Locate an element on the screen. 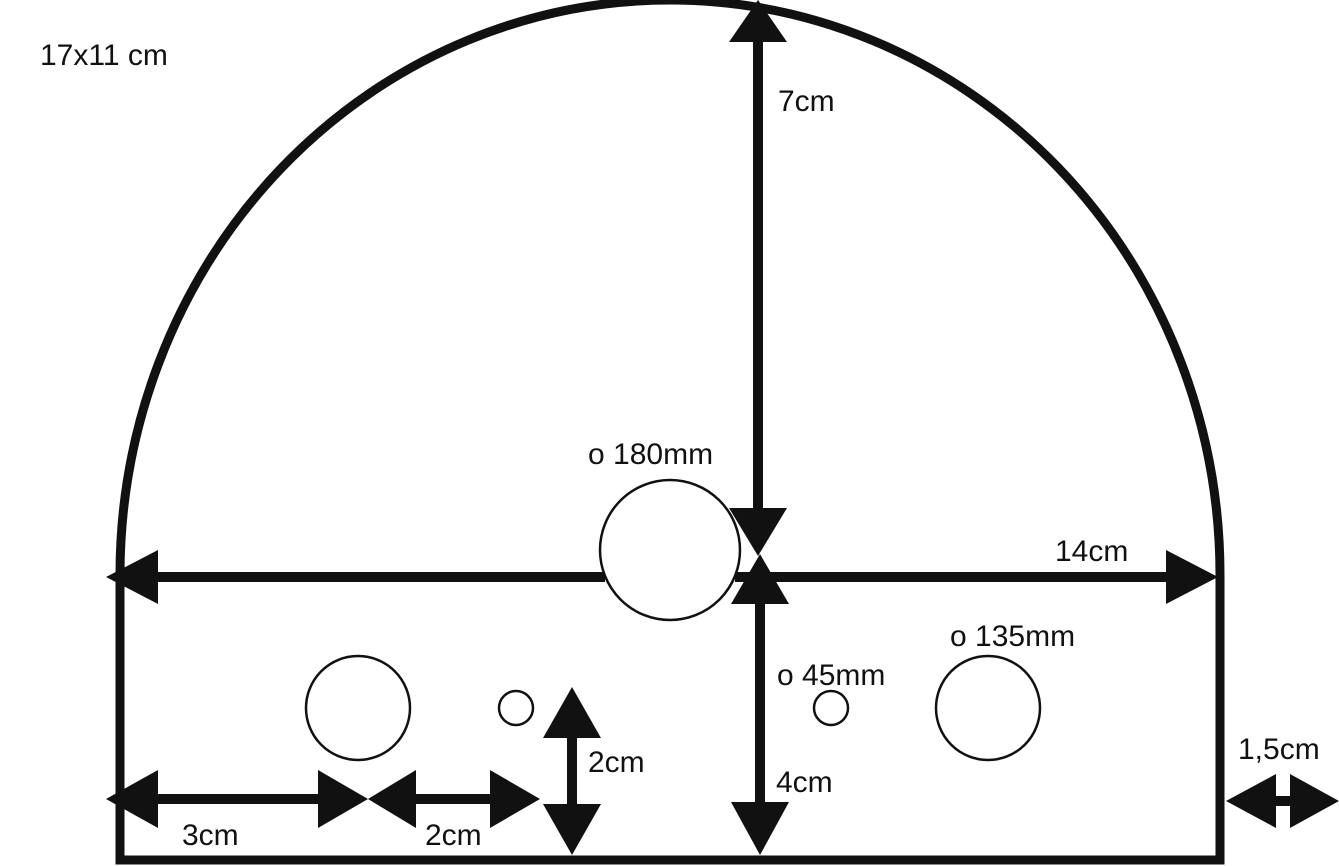 The height and width of the screenshot is (866, 1339). offset-3cm-line is located at coordinates (238, 799).